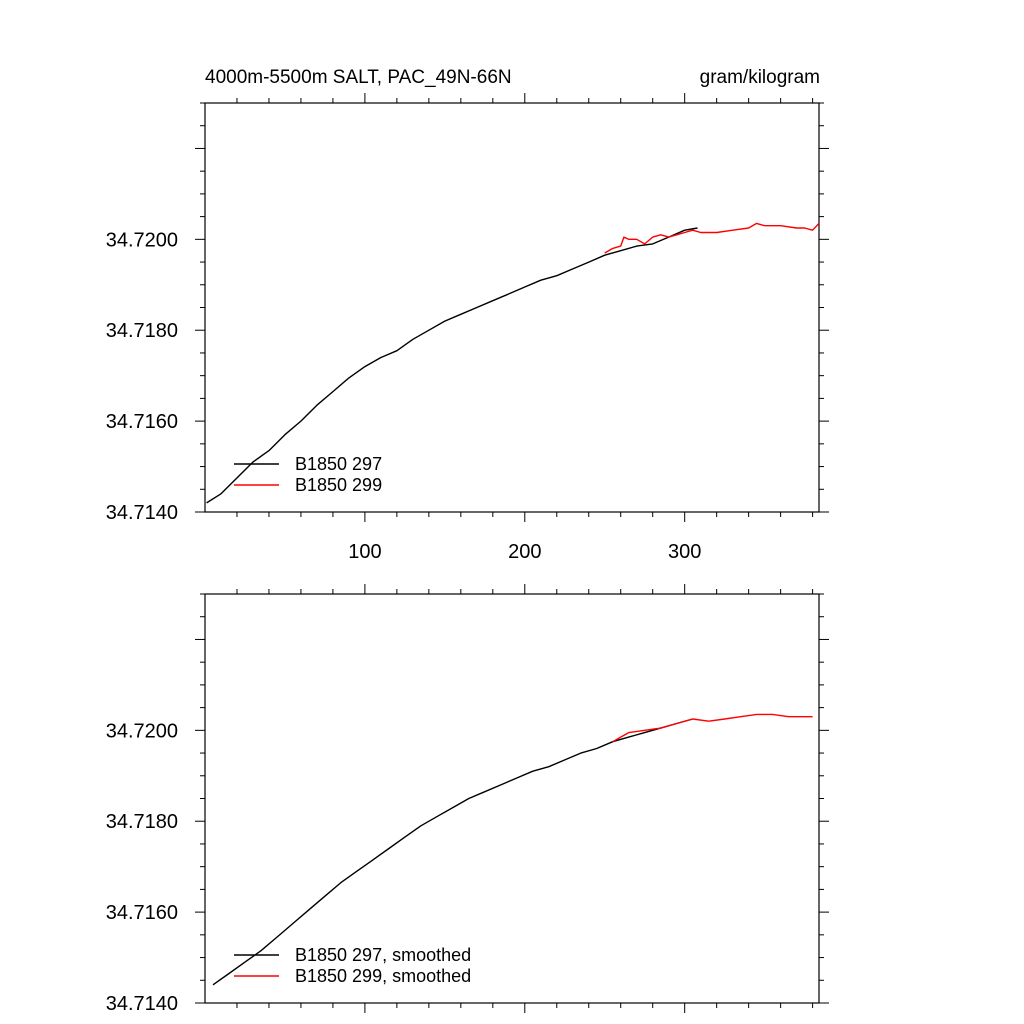 This screenshot has width=1024, height=1024. Describe the element at coordinates (524, 552) in the screenshot. I see `x-tick-label: 200` at that location.